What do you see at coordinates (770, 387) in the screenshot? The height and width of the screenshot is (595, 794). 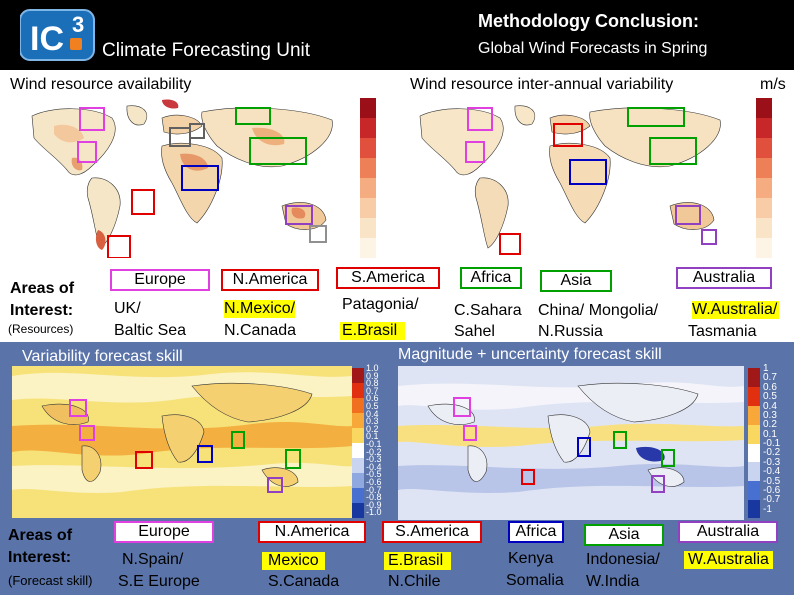 I see `magnitude-skill-tick: 0.6` at bounding box center [770, 387].